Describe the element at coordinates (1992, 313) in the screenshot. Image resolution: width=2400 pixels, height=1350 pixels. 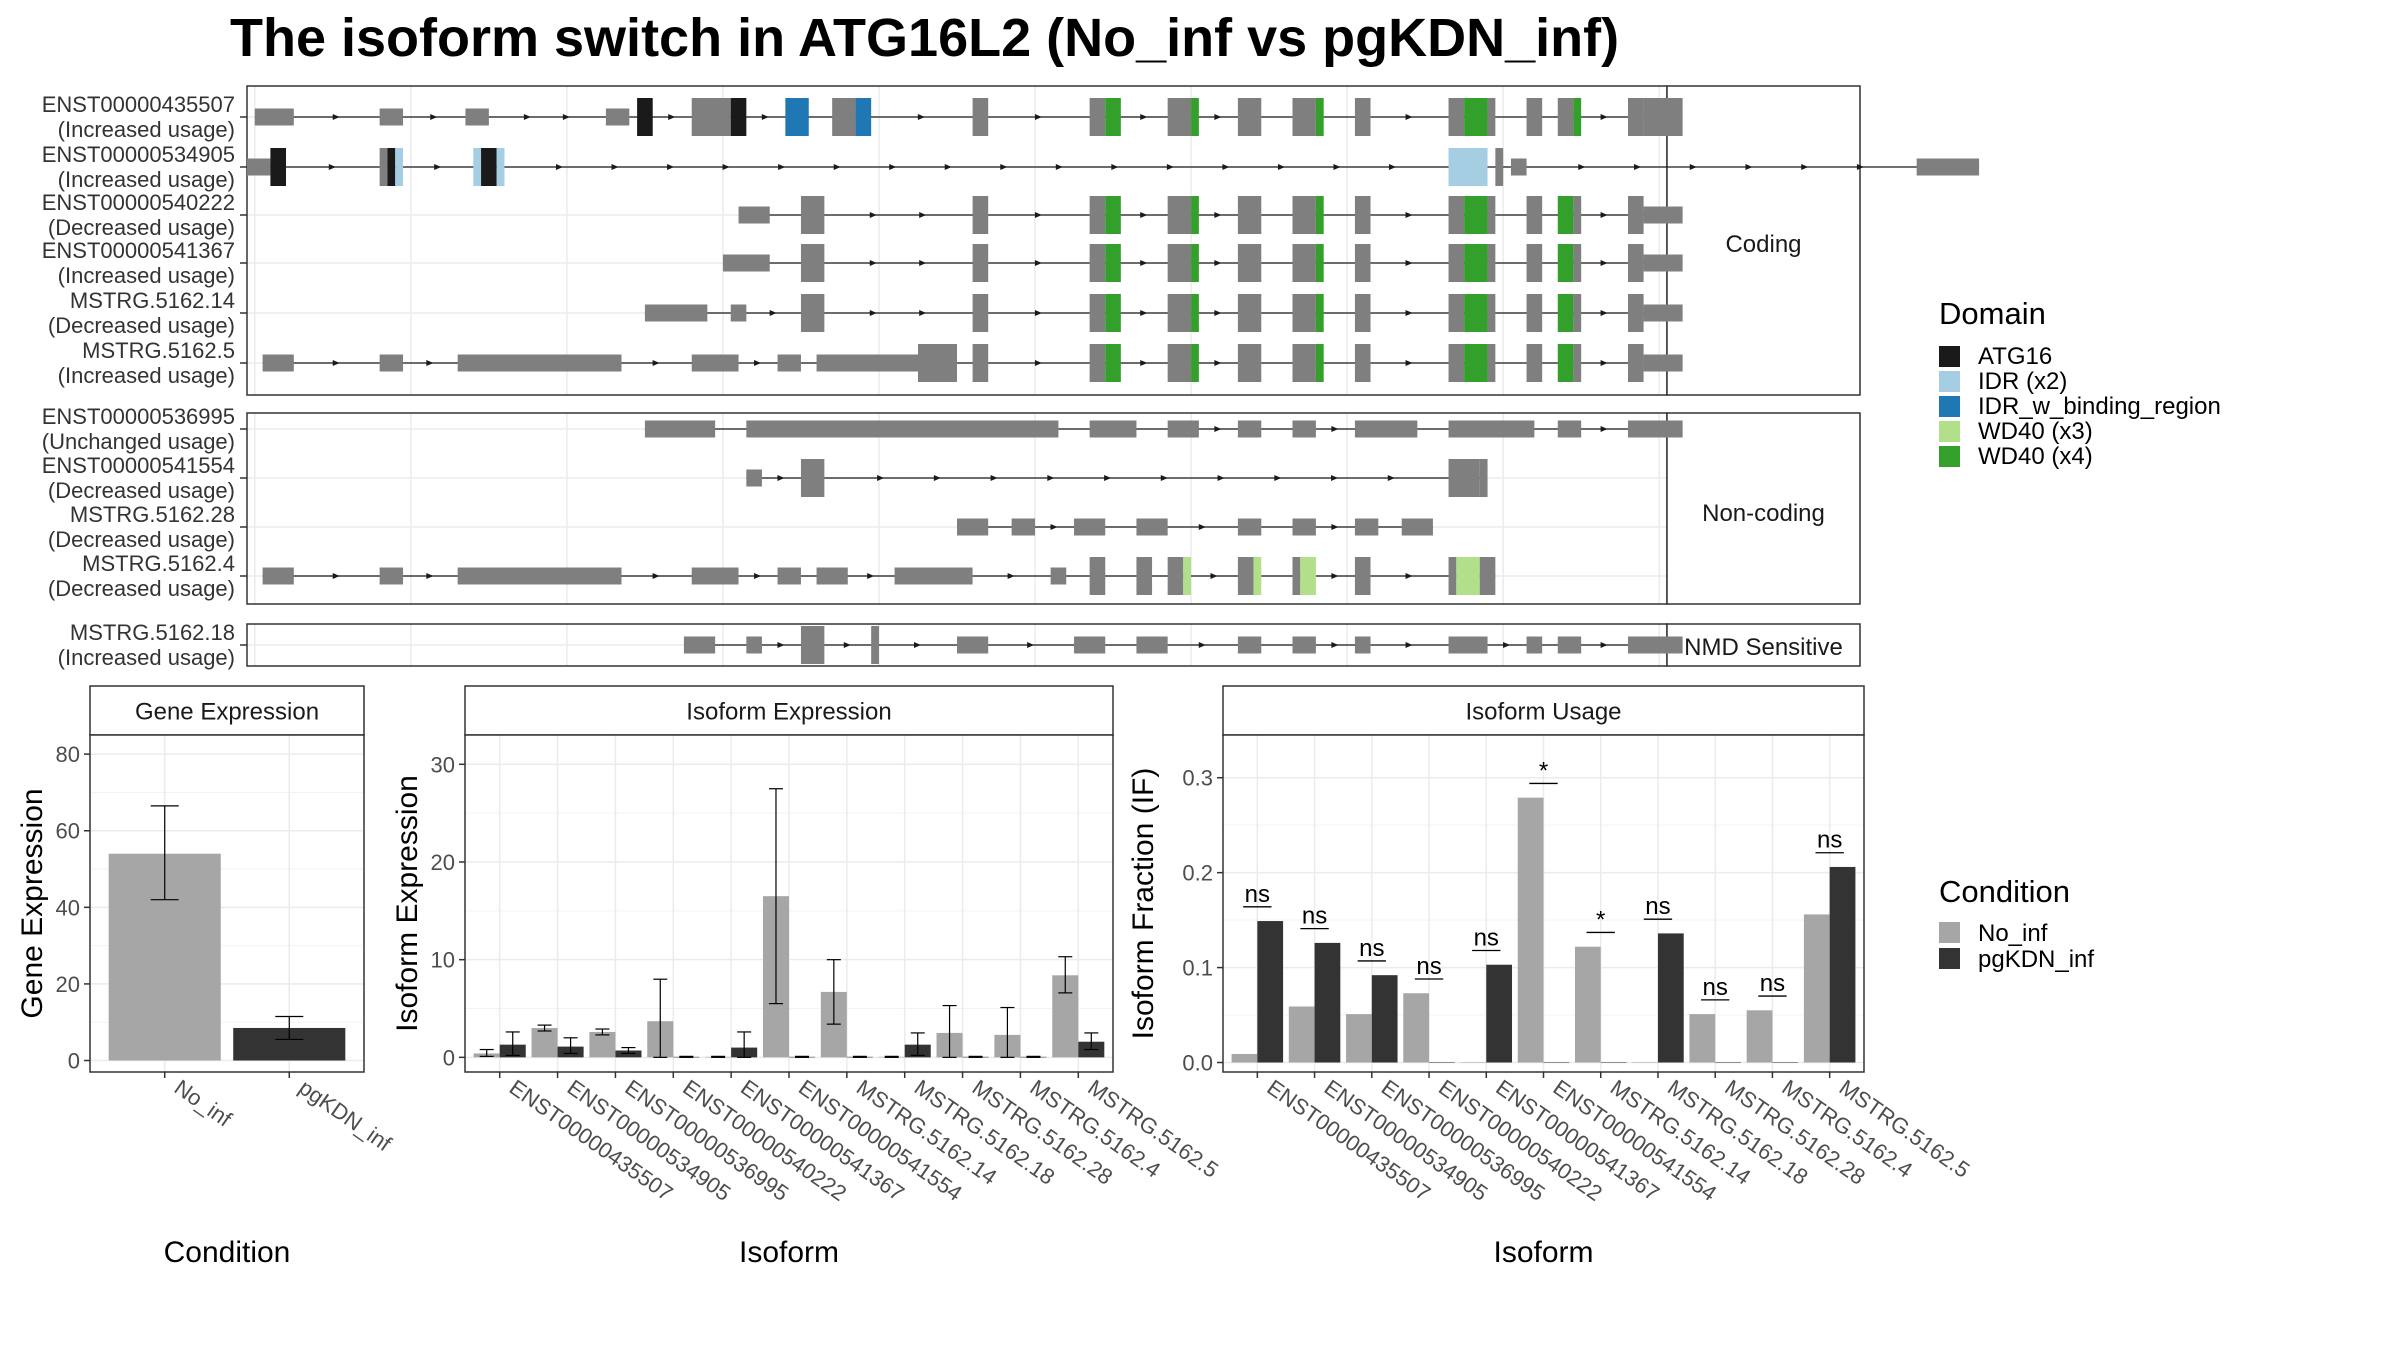
I see `domain-legend-title: Domain` at that location.